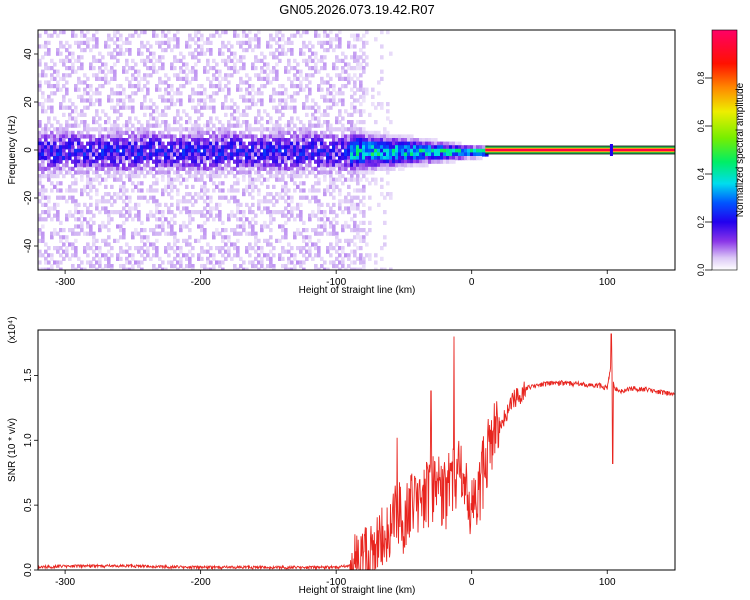 This screenshot has height=600, width=750. I want to click on snr-y-label: SNR (10 * v/v), so click(12, 450).